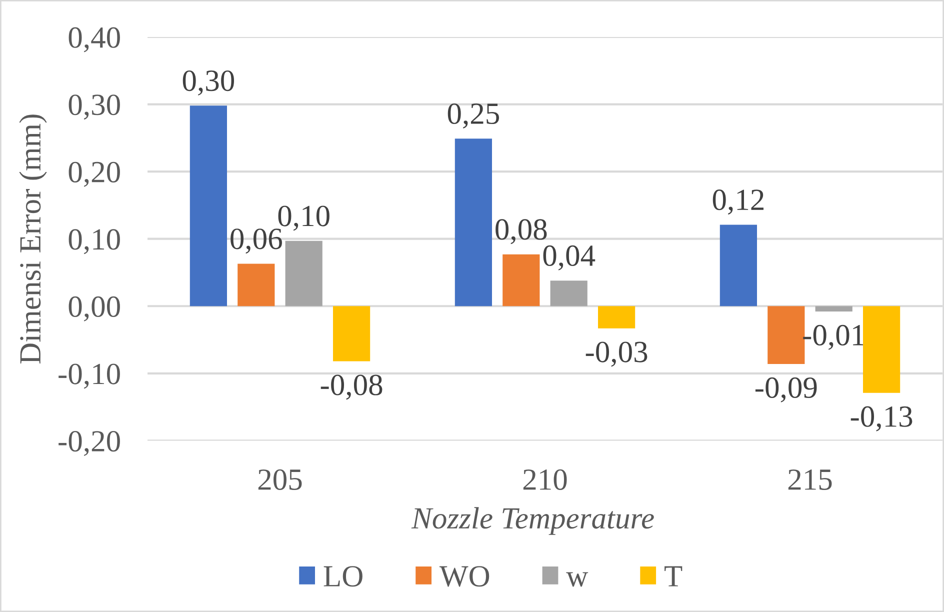 The height and width of the screenshot is (612, 944). What do you see at coordinates (208, 83) in the screenshot?
I see `data-label: 0,30` at bounding box center [208, 83].